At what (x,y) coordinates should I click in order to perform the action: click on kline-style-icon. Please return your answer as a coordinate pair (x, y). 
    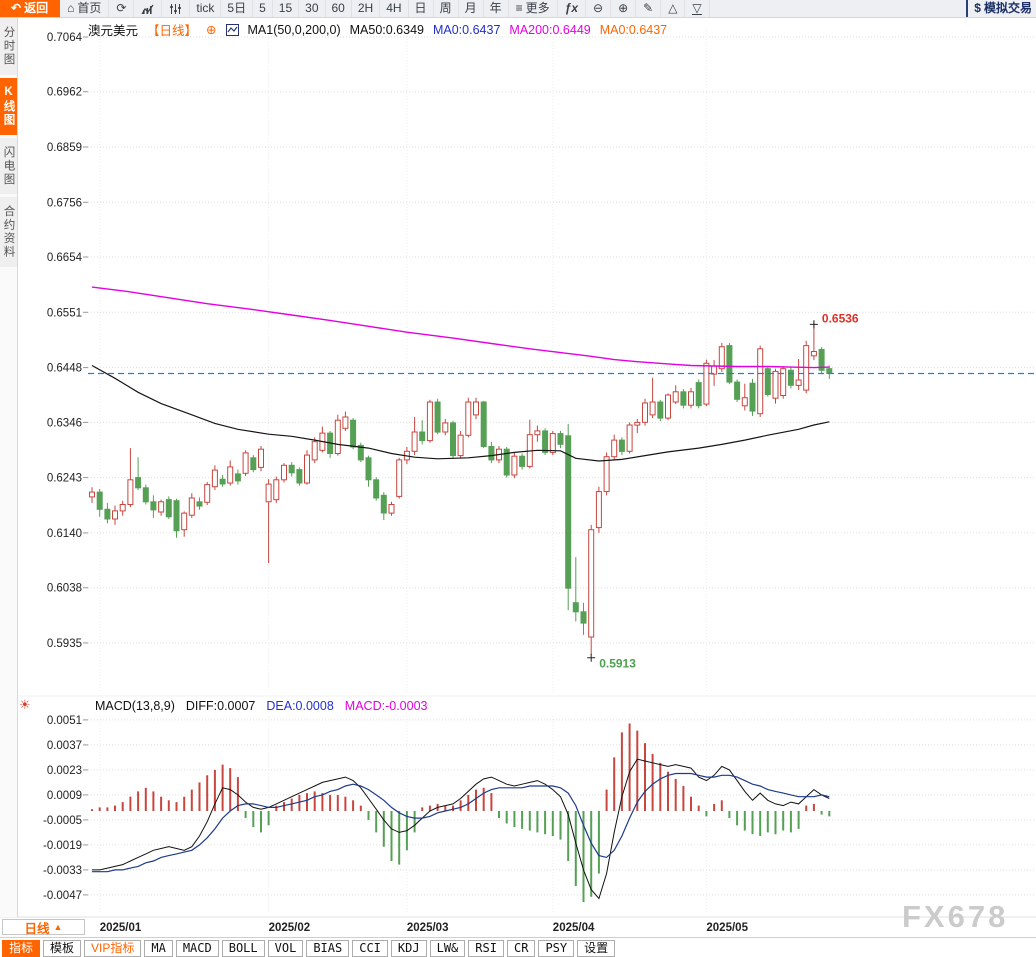
    Looking at the image, I should click on (232, 29).